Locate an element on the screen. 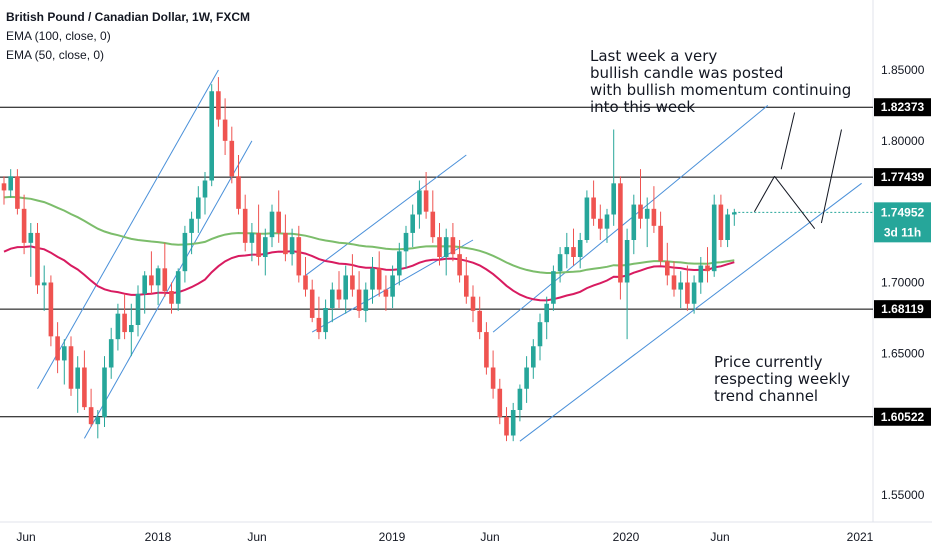 This screenshot has width=932, height=550. current-price-label: 1.74952 is located at coordinates (903, 212).